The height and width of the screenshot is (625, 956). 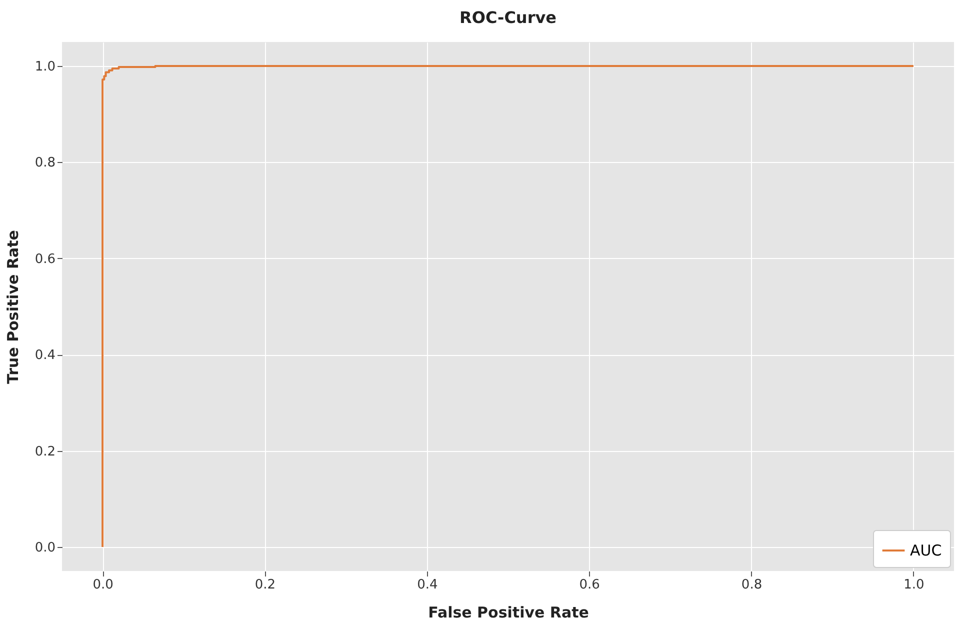 What do you see at coordinates (427, 585) in the screenshot?
I see `x-tick-label: 0.4` at bounding box center [427, 585].